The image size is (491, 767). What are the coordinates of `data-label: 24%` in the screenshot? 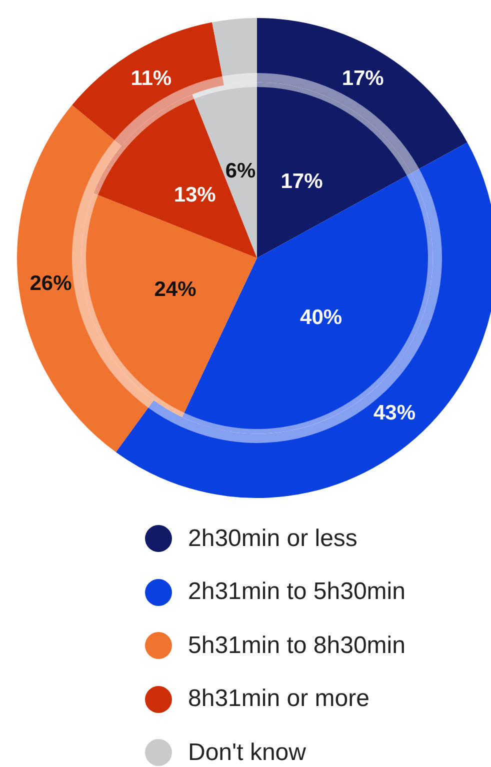 It's located at (175, 290).